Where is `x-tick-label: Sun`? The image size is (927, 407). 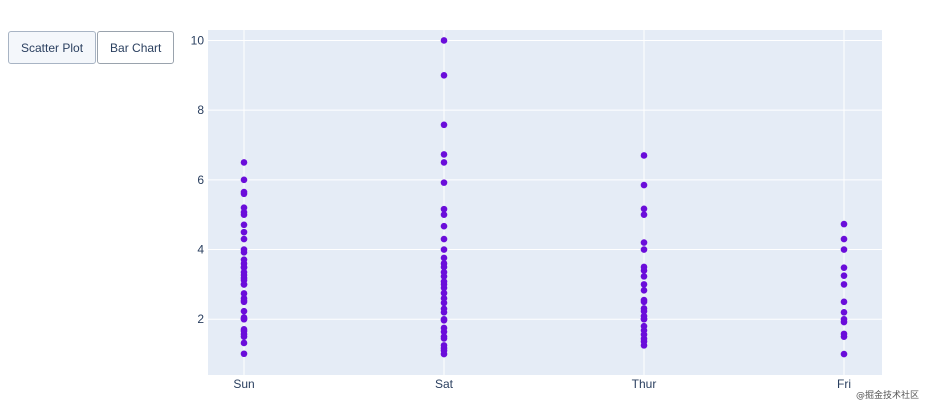 x-tick-label: Sun is located at coordinates (243, 384).